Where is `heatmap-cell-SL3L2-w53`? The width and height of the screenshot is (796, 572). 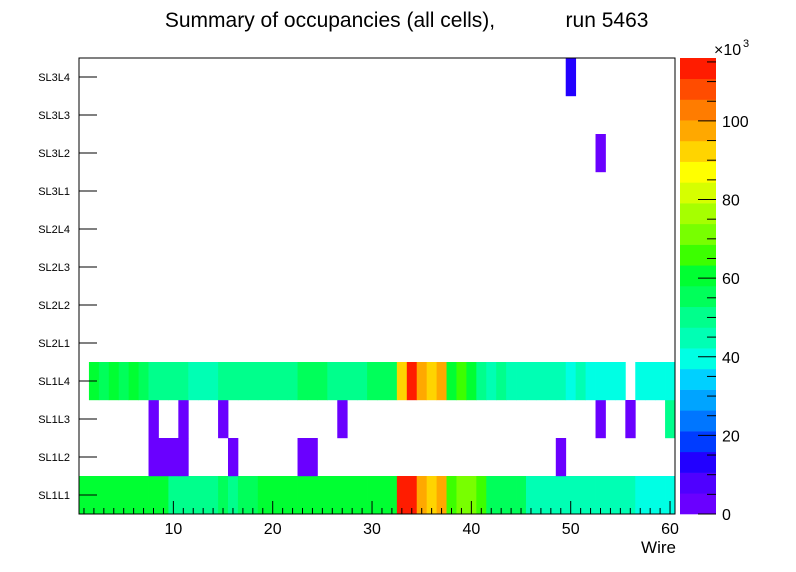
heatmap-cell-SL3L2-w53 is located at coordinates (600, 153).